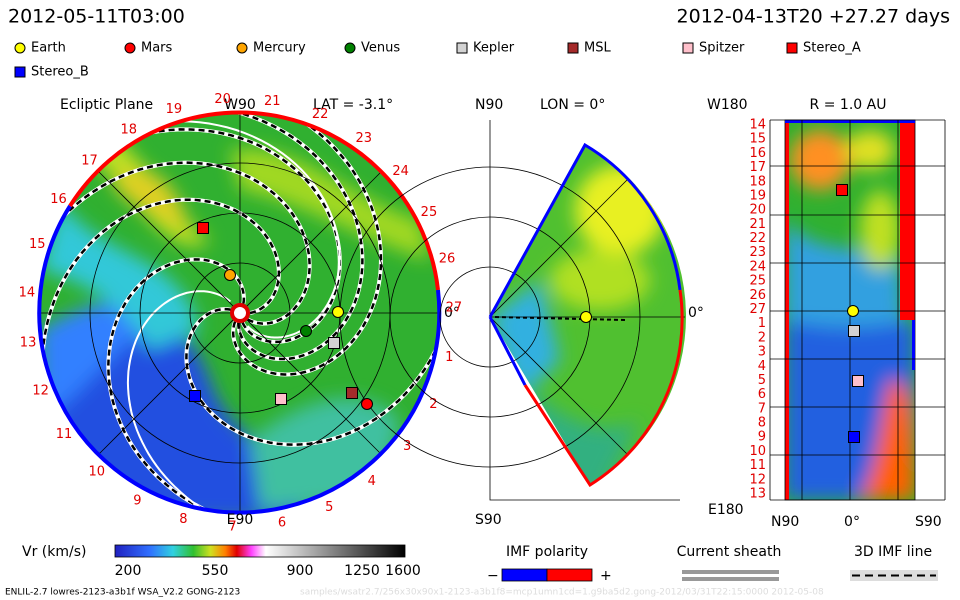 Image resolution: width=960 pixels, height=600 pixels. What do you see at coordinates (407, 446) in the screenshot?
I see `carrington-label: 3` at bounding box center [407, 446].